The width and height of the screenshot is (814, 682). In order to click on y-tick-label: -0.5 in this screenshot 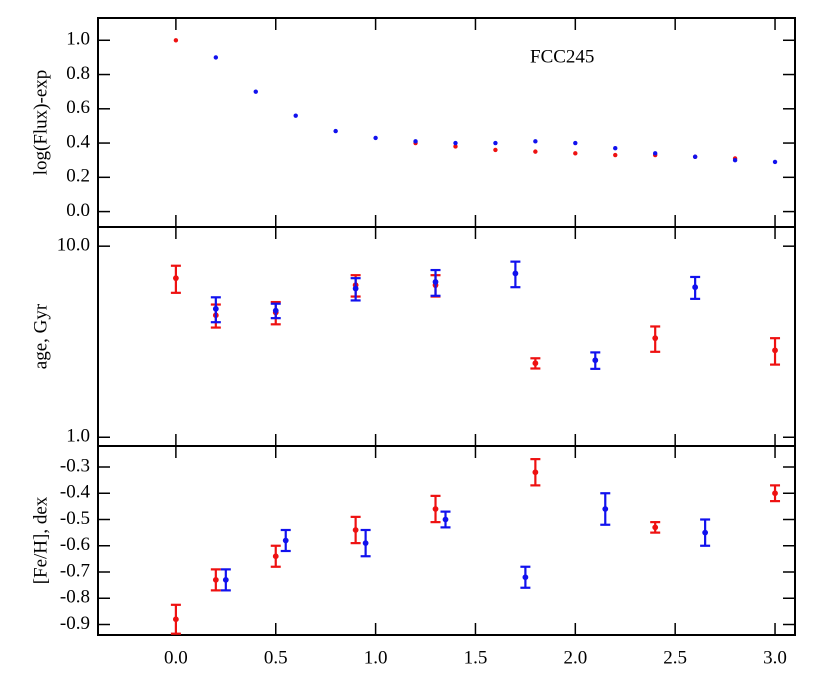, I will do `click(75, 518)`.